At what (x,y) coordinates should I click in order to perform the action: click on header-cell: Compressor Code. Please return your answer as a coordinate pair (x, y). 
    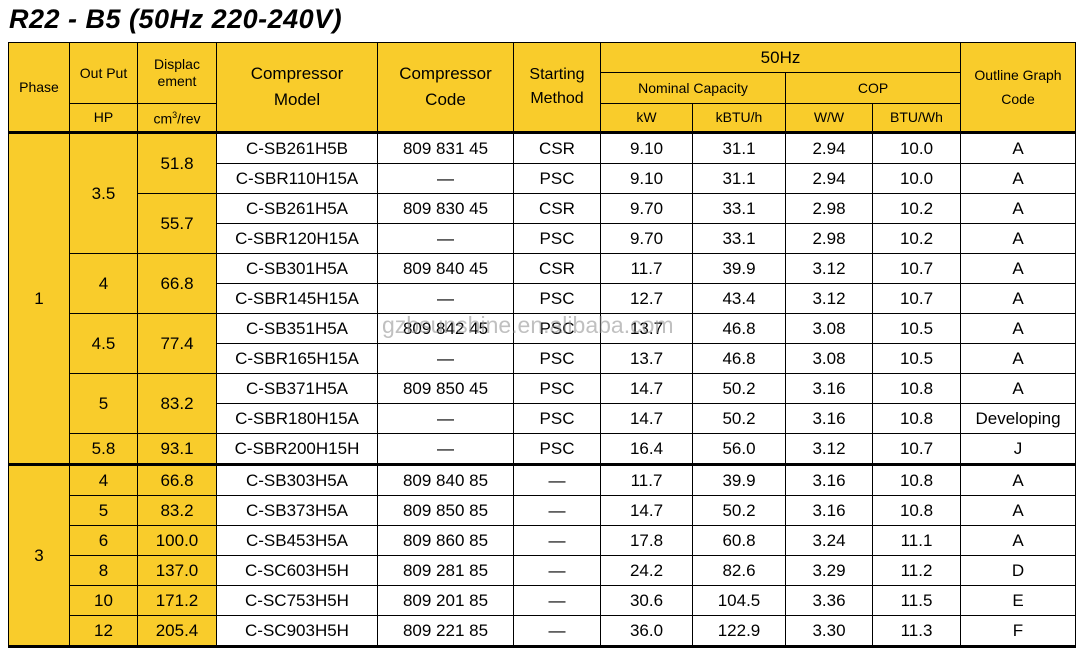
    Looking at the image, I should click on (445, 87).